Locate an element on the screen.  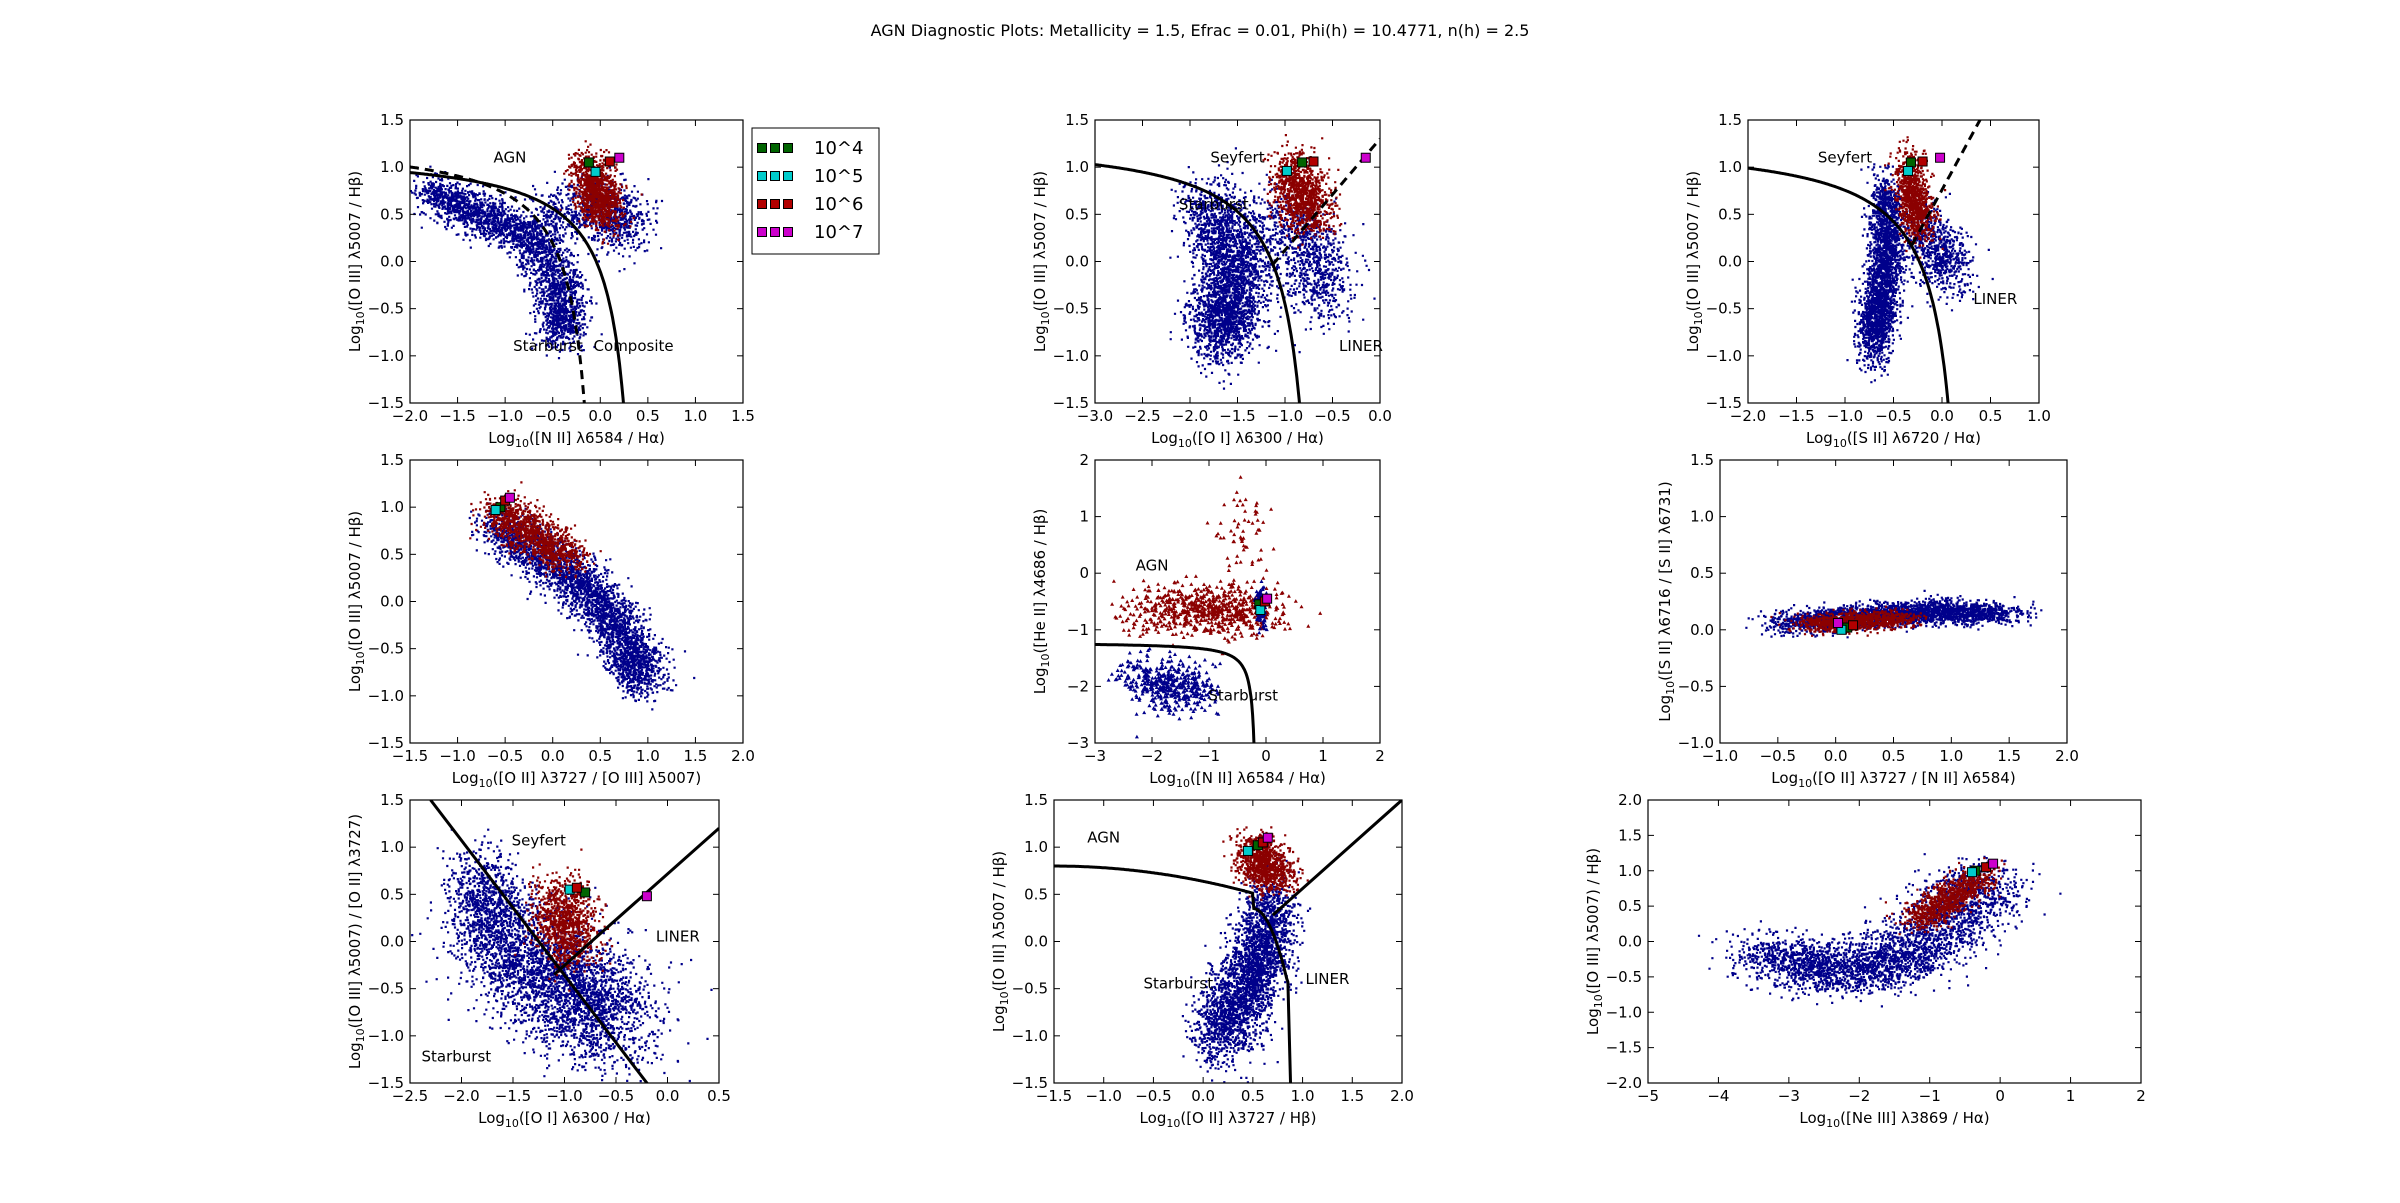
region-label: AGN is located at coordinates (509, 157).